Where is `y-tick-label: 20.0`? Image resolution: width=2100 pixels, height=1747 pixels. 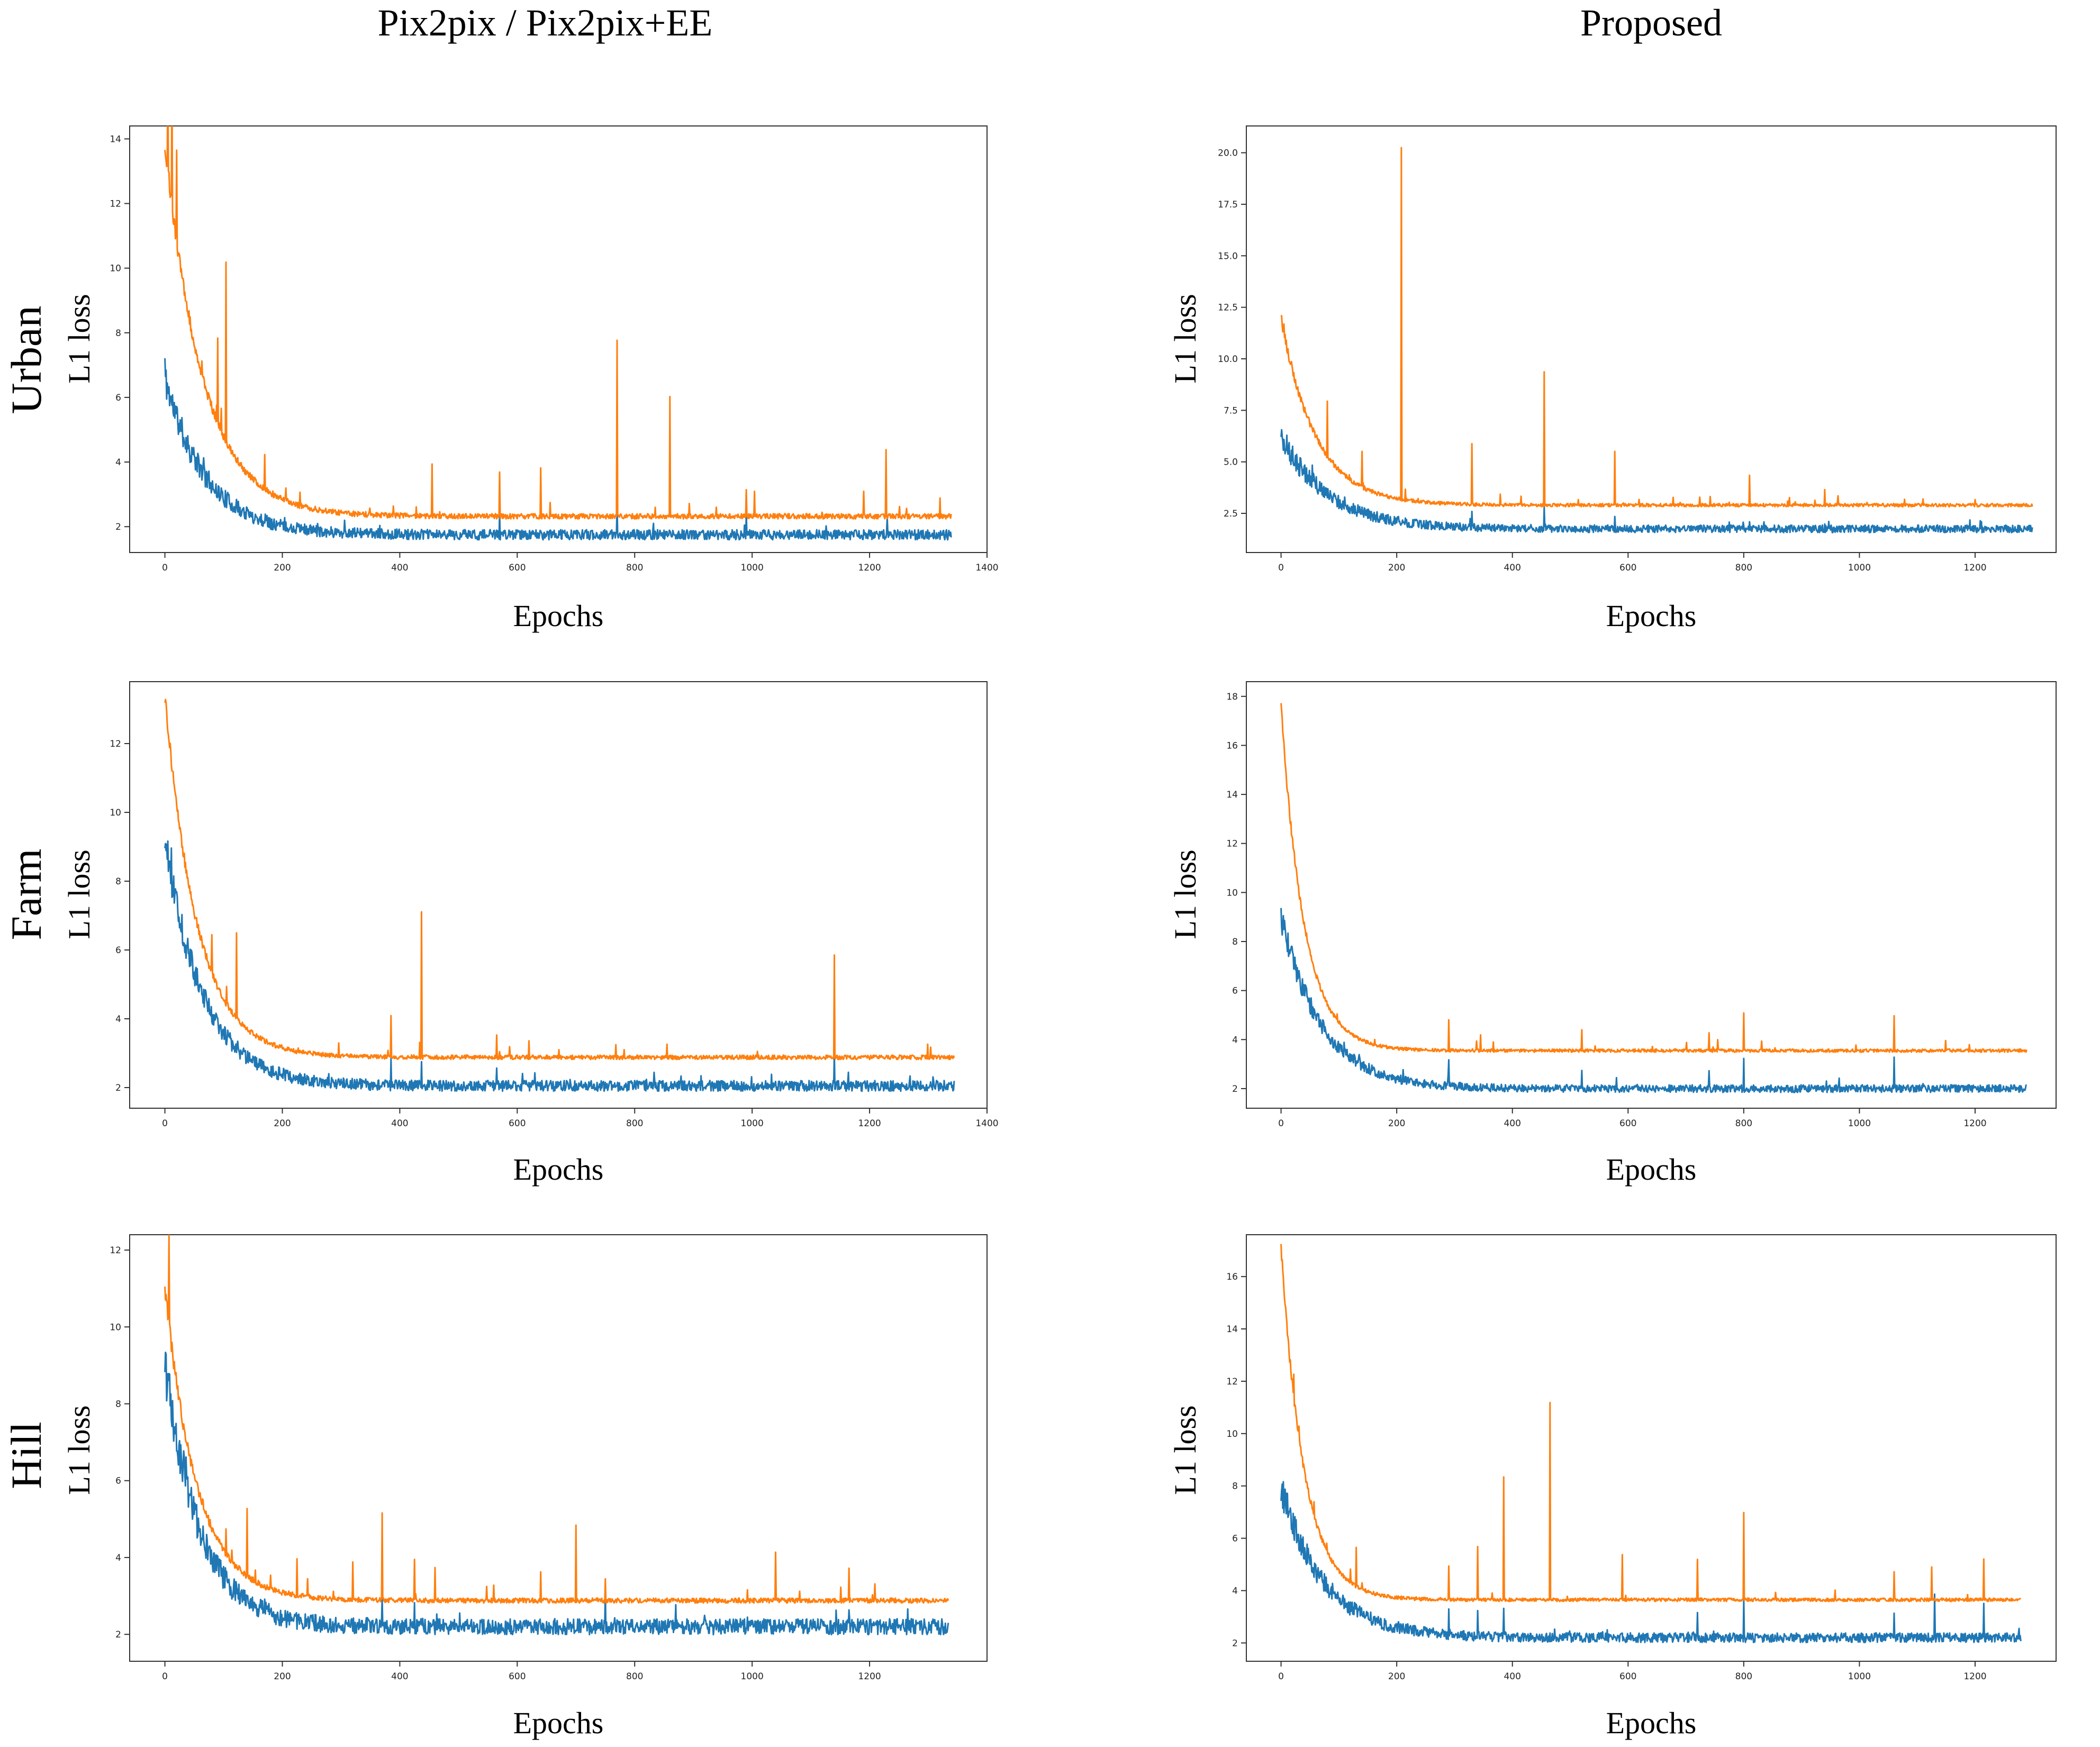 y-tick-label: 20.0 is located at coordinates (1228, 153).